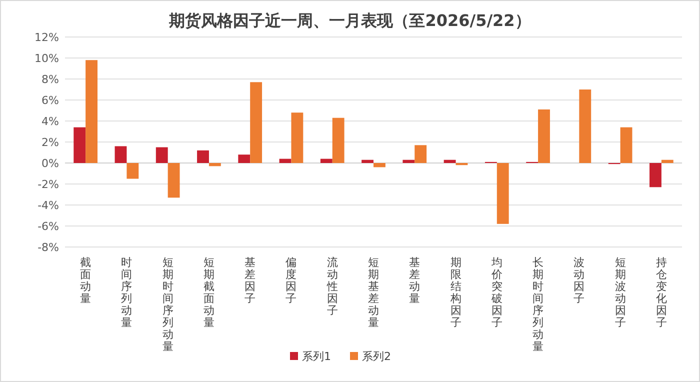 The width and height of the screenshot is (700, 382). Describe the element at coordinates (50, 79) in the screenshot. I see `y-tick-label: 8%` at that location.